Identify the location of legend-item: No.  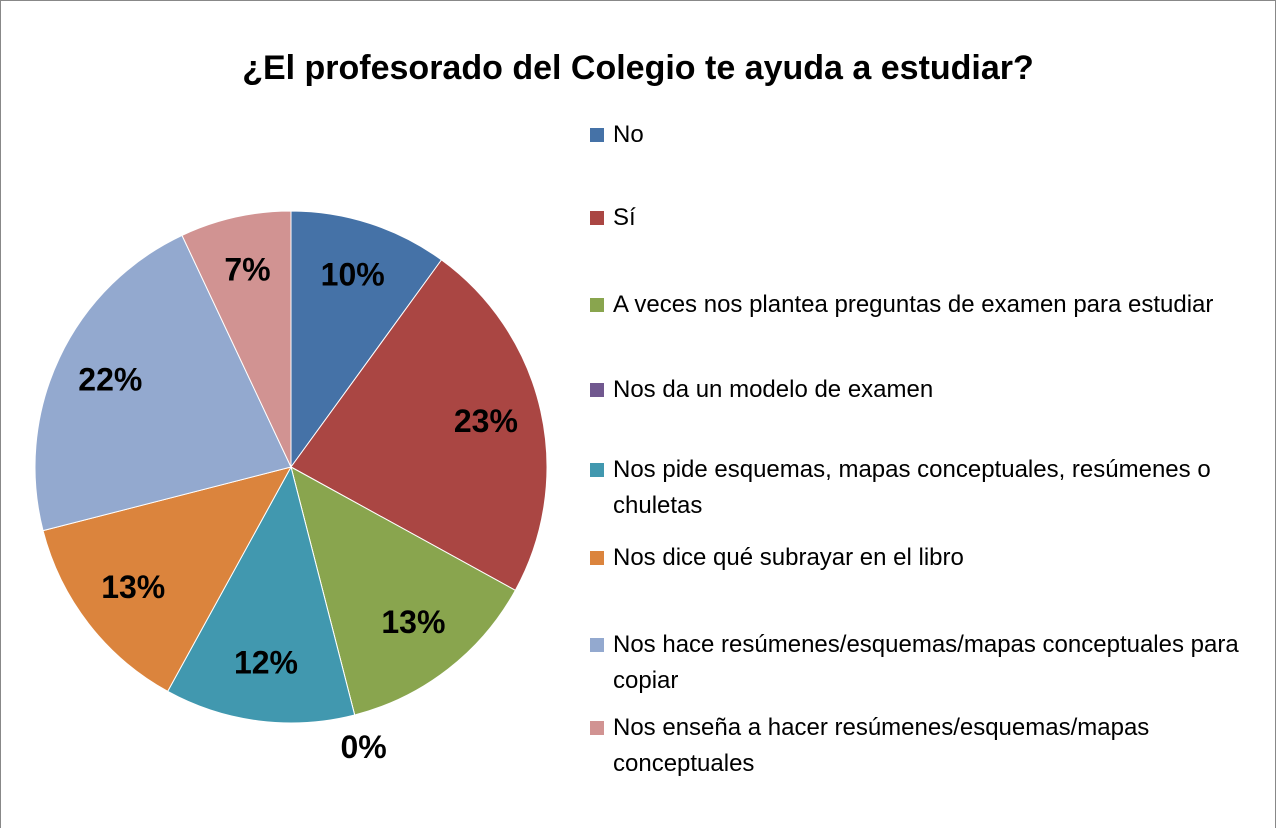
(920, 135).